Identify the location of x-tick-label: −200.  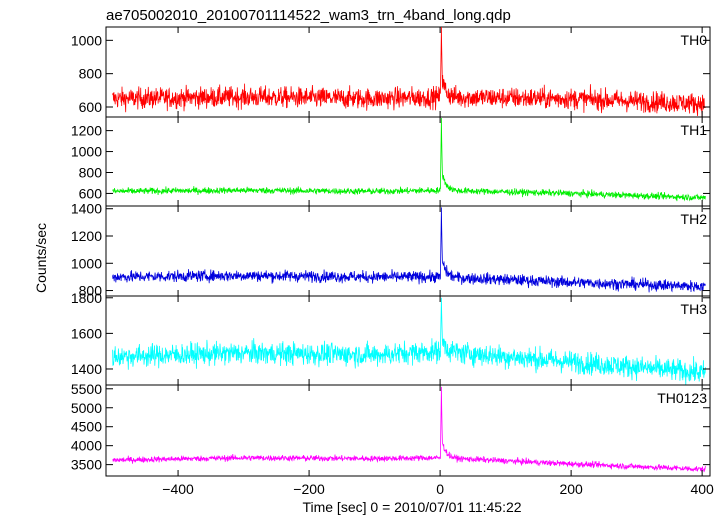
(309, 489).